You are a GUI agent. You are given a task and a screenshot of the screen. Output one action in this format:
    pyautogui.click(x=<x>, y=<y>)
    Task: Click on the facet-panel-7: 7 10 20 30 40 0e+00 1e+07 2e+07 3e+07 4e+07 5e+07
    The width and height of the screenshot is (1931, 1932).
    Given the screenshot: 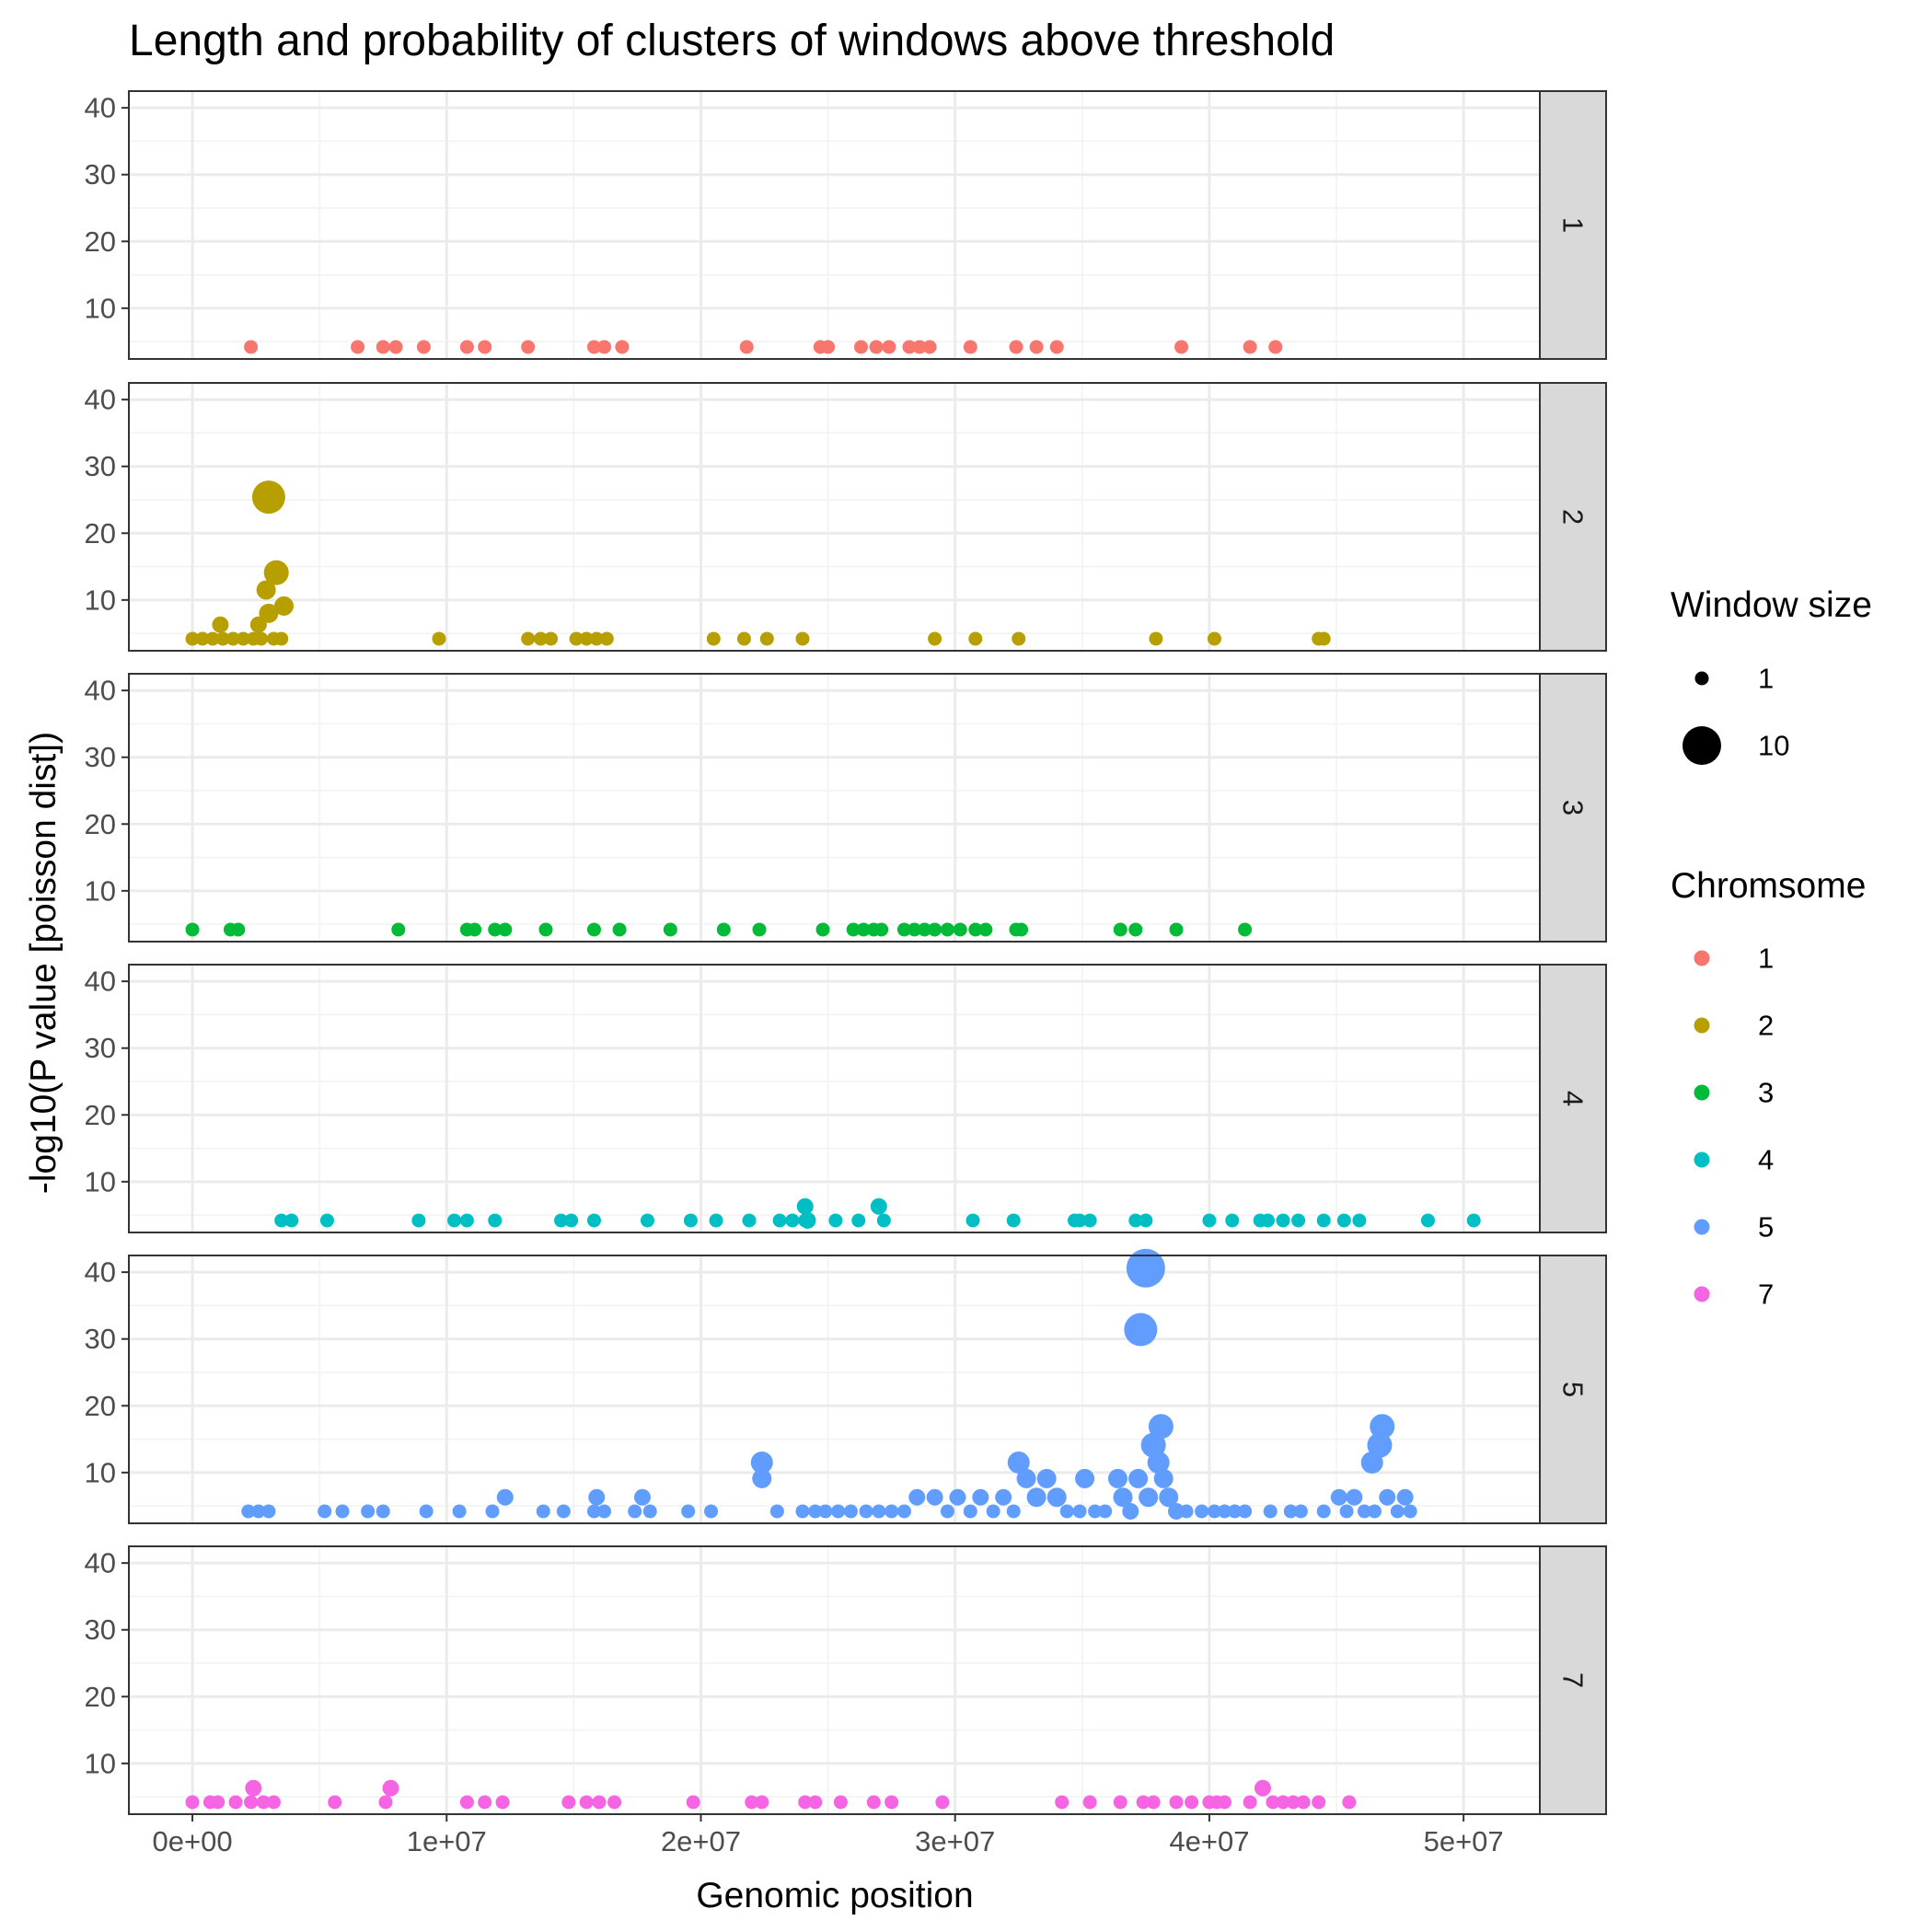 What is the action you would take?
    pyautogui.click(x=846, y=1701)
    